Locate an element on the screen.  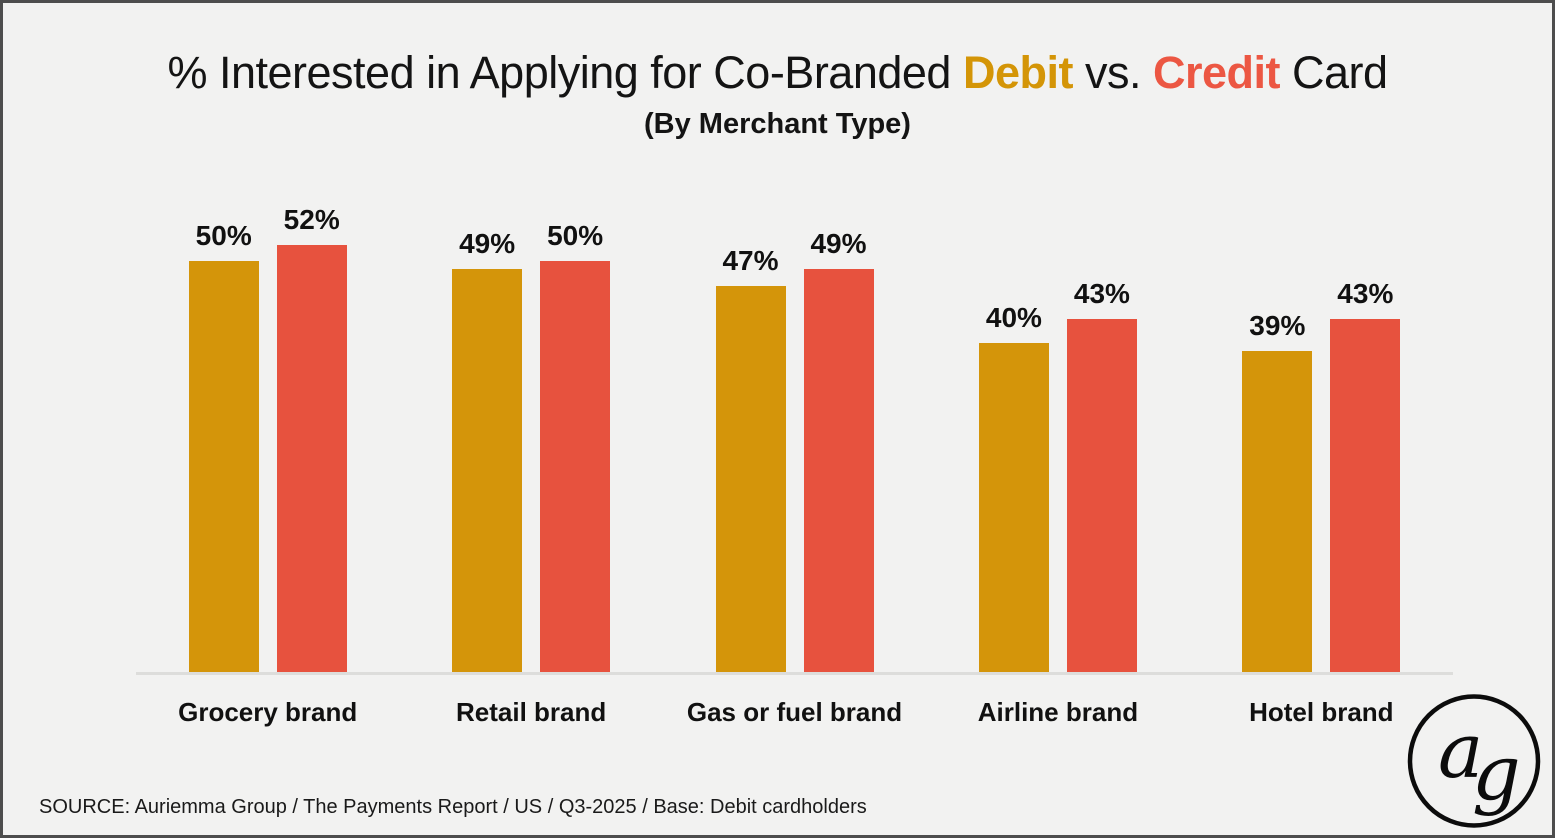
category-label: Hotel brand is located at coordinates (1321, 712).